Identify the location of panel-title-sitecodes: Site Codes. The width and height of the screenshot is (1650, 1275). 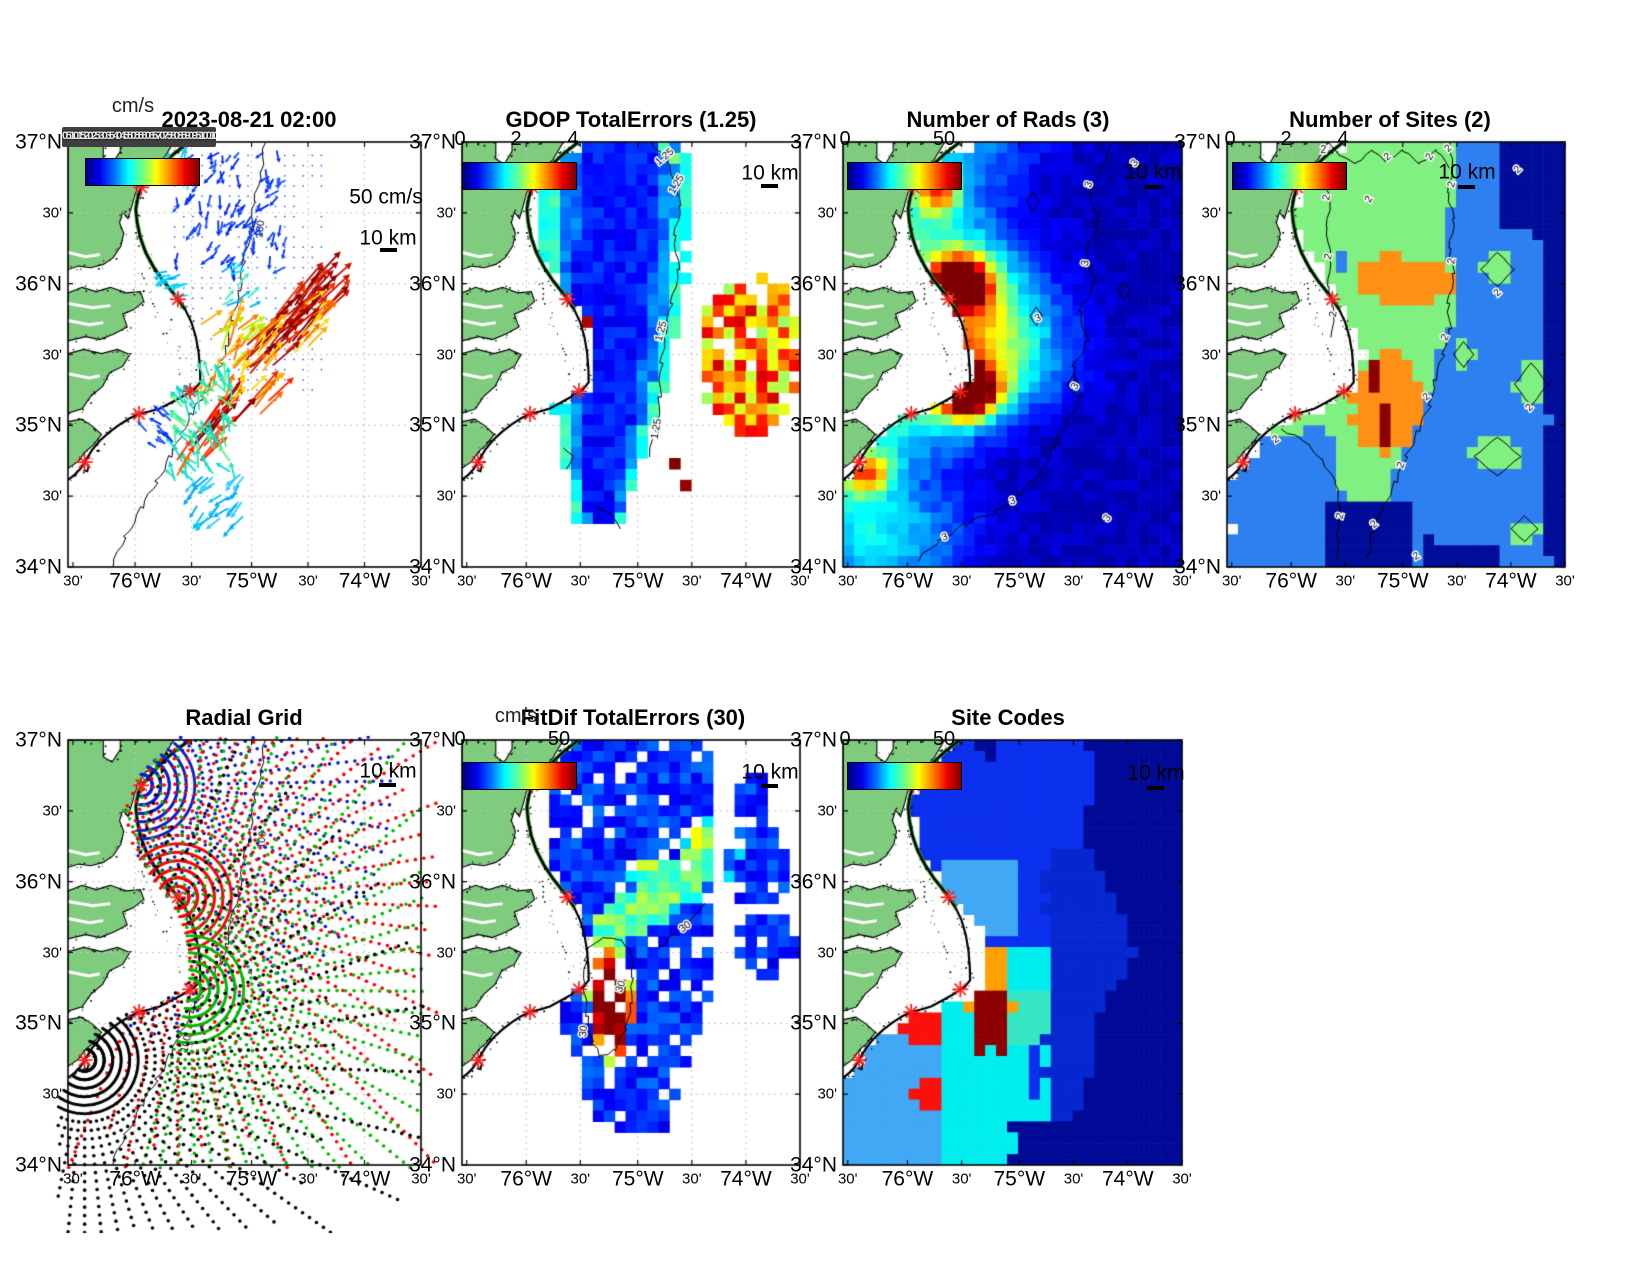
(1008, 717).